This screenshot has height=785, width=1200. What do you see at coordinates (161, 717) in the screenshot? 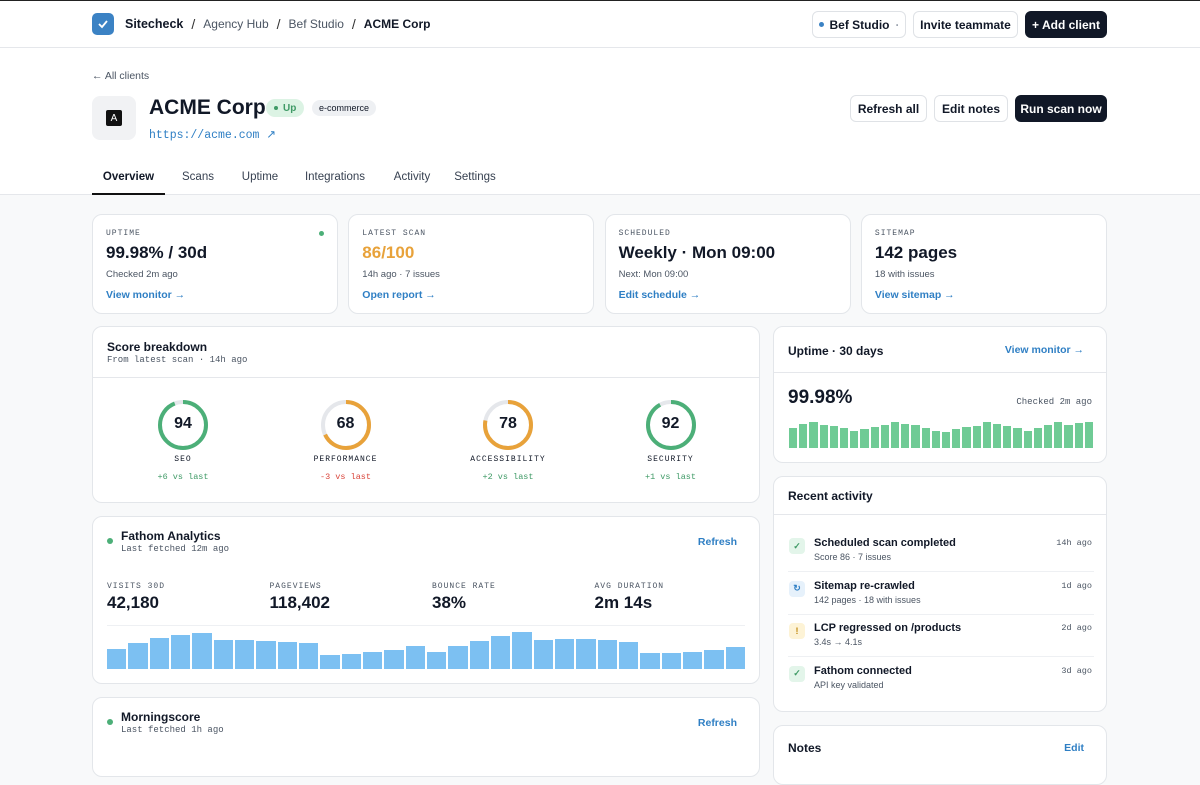
I see `integration-name: Morningscore` at bounding box center [161, 717].